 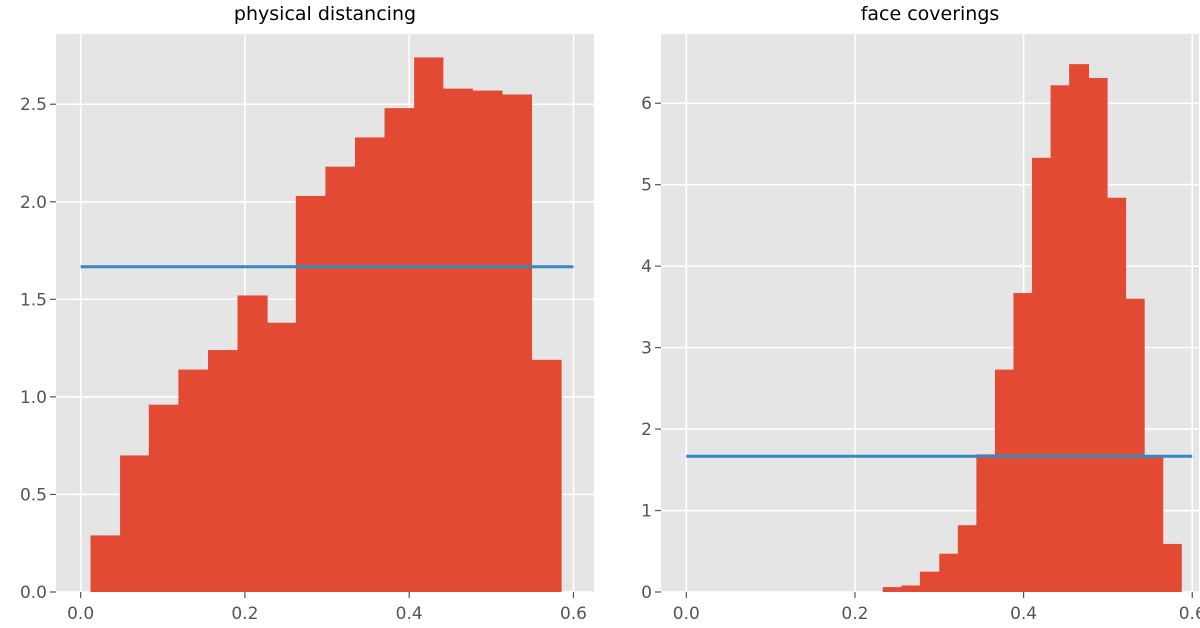 What do you see at coordinates (646, 267) in the screenshot?
I see `y-tick-label: 4` at bounding box center [646, 267].